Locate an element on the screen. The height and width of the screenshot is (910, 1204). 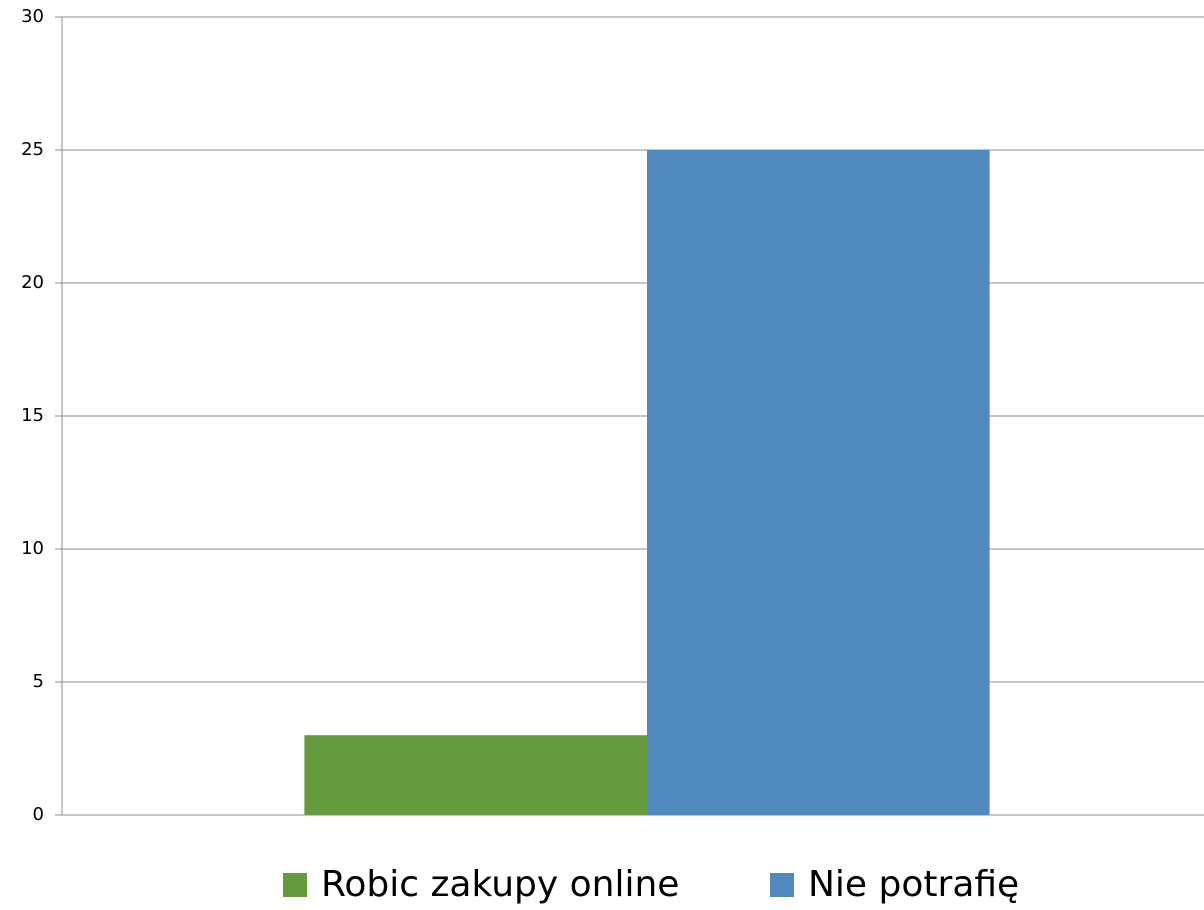
y-tick-label: 15 is located at coordinates (32, 415).